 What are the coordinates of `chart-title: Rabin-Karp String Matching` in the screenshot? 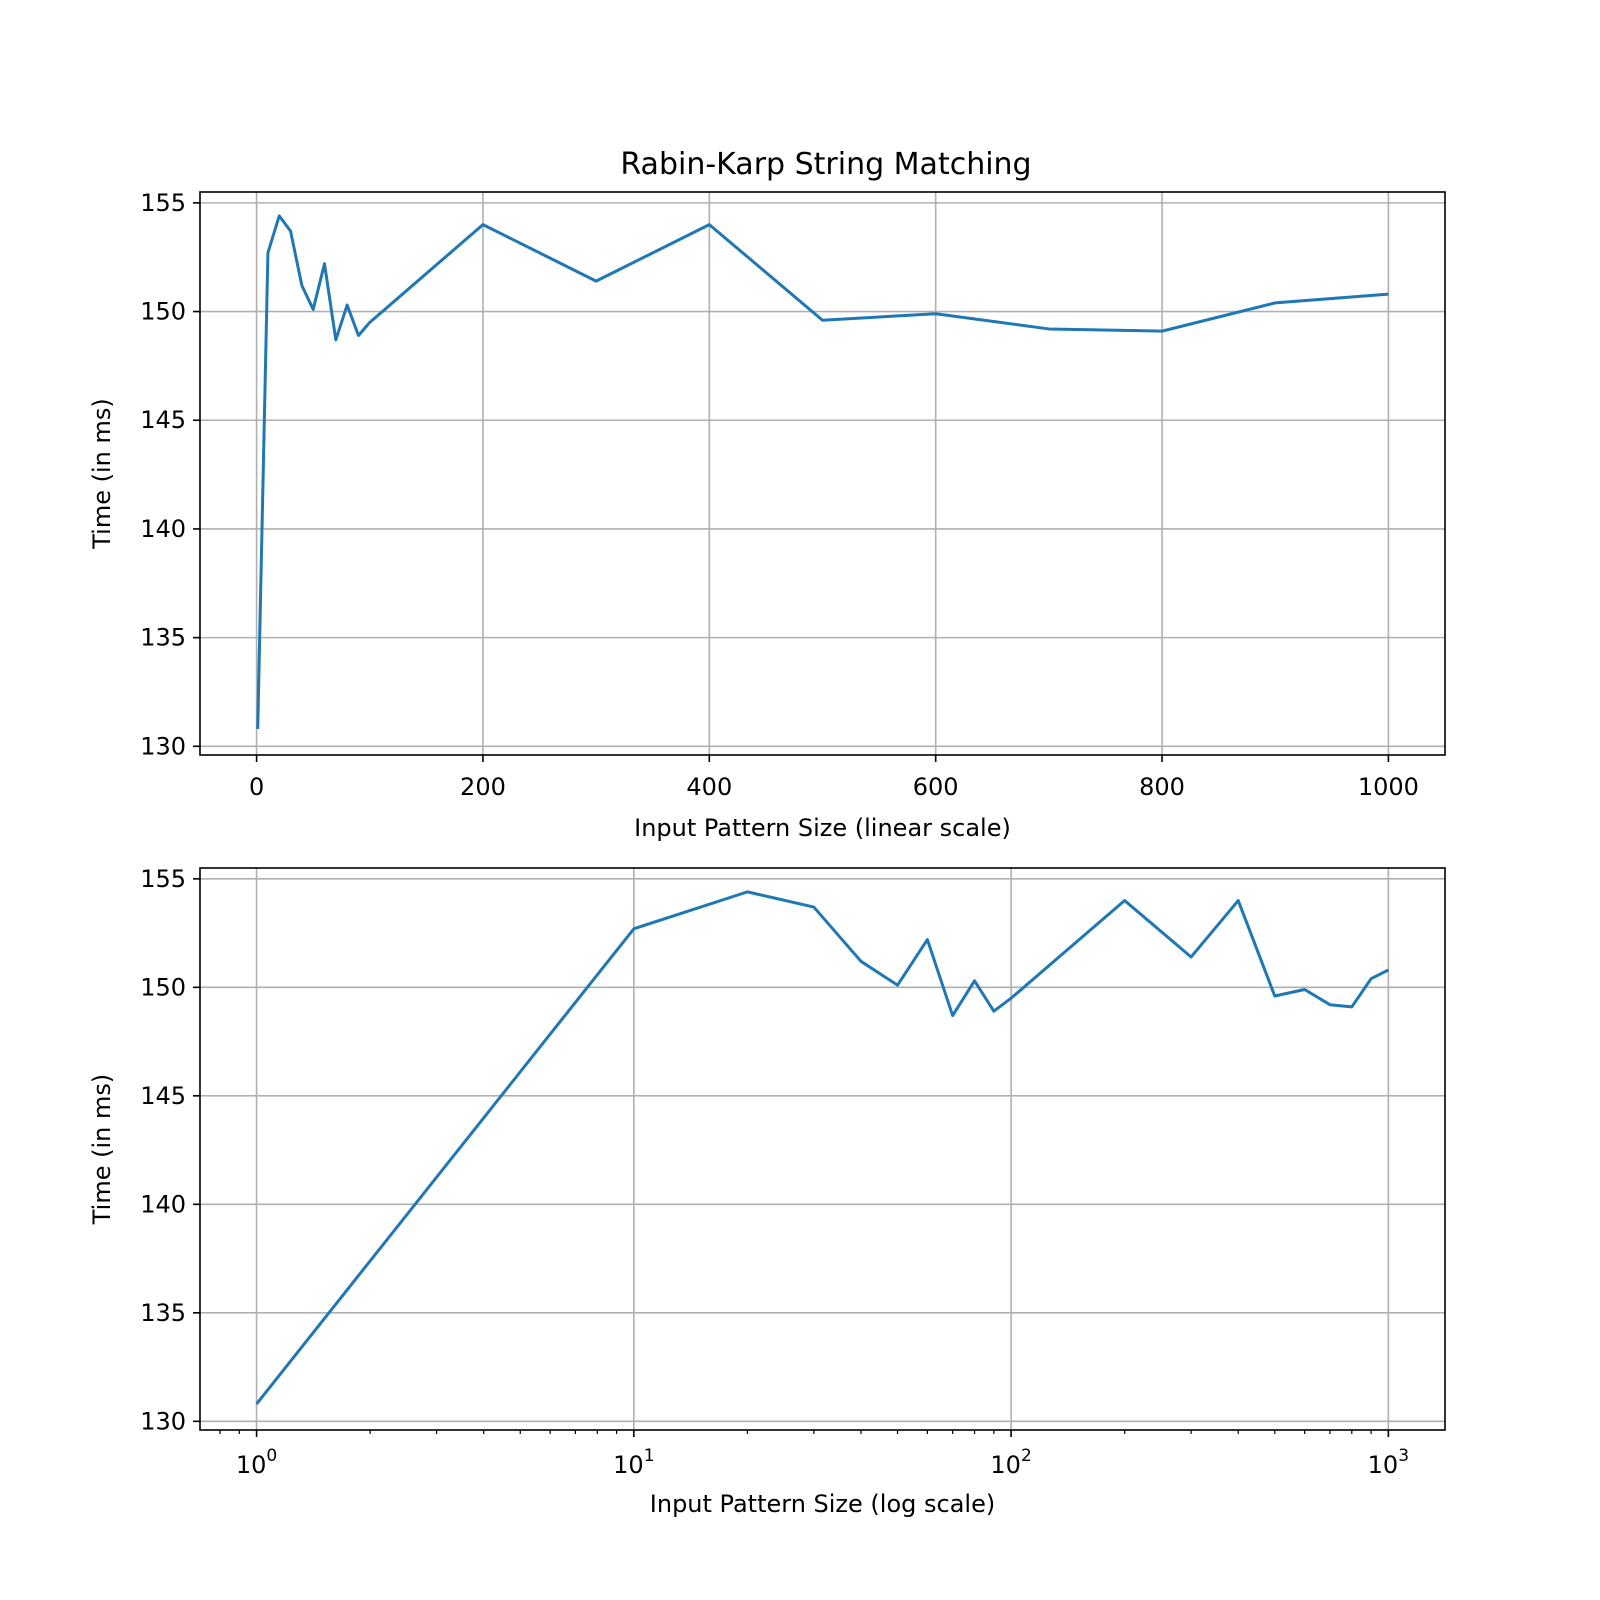 It's located at (825, 164).